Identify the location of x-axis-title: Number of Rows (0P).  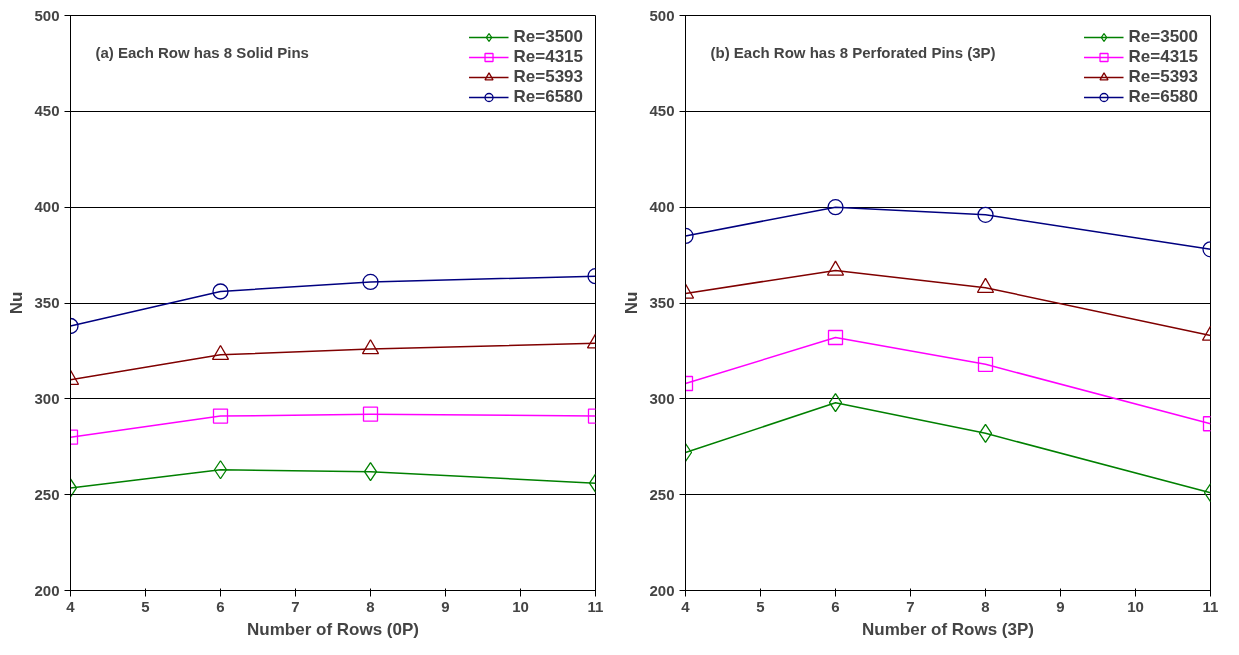
(333, 629).